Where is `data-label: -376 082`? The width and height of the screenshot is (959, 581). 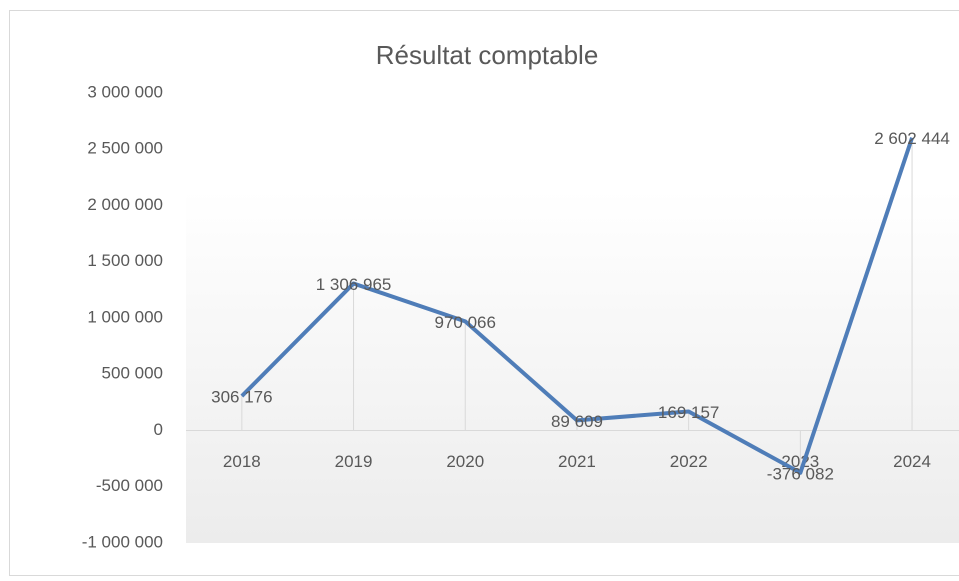
data-label: -376 082 is located at coordinates (800, 473).